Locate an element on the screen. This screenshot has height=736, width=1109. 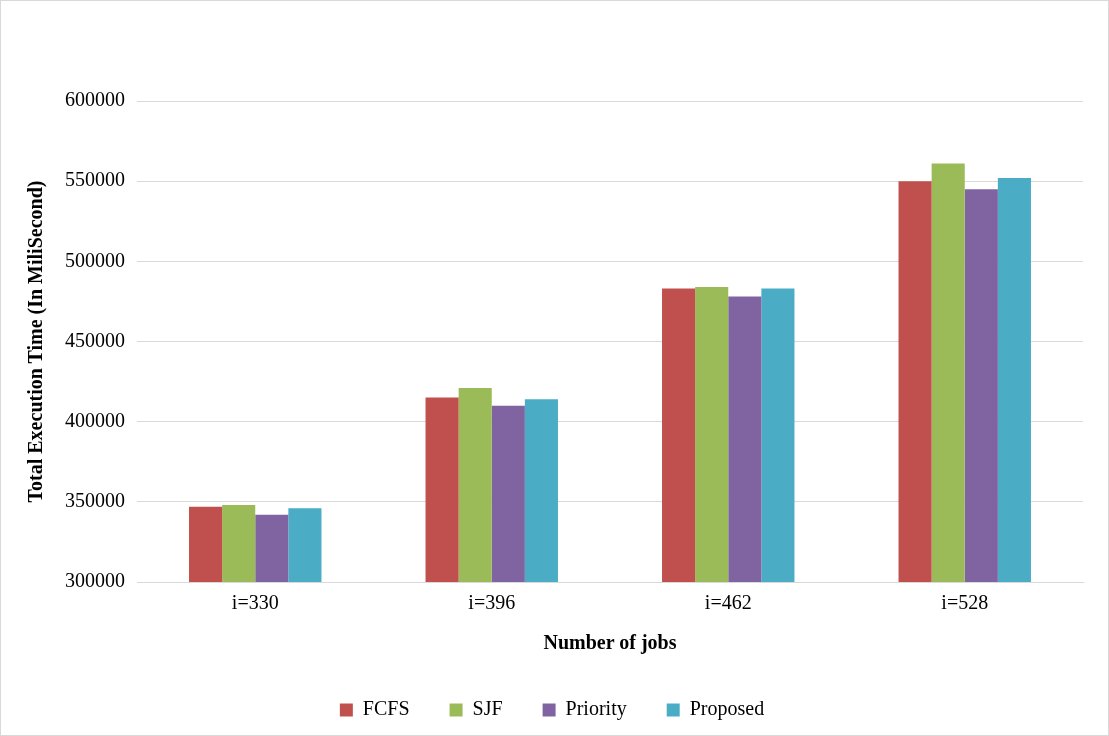
legend-label: SJF is located at coordinates (487, 708).